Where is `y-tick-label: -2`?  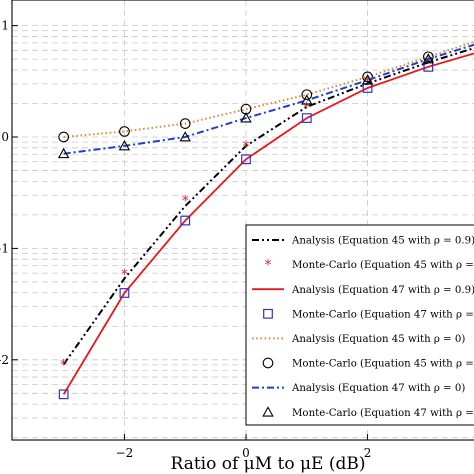
y-tick-label: -2 is located at coordinates (4, 360).